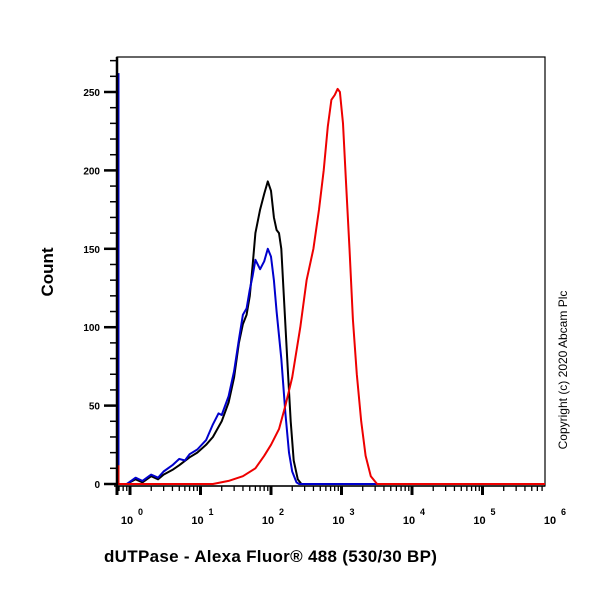 The width and height of the screenshot is (600, 600). Describe the element at coordinates (91, 250) in the screenshot. I see `y-tick-label: 150` at that location.